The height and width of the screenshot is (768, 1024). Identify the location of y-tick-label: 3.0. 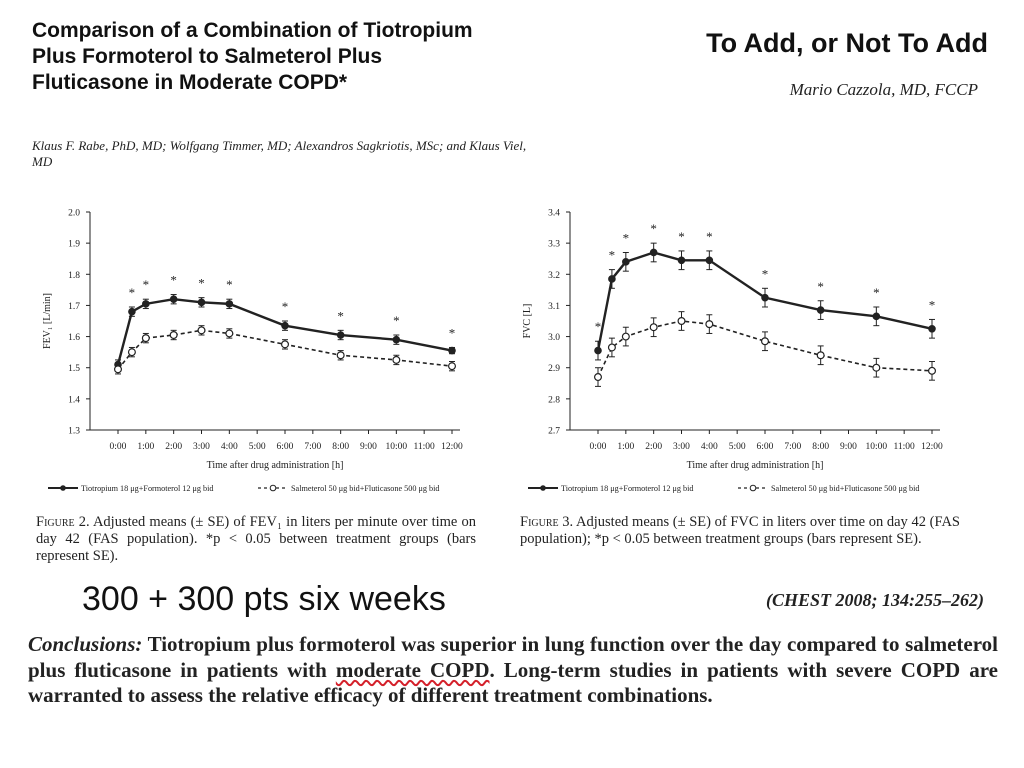
(554, 338).